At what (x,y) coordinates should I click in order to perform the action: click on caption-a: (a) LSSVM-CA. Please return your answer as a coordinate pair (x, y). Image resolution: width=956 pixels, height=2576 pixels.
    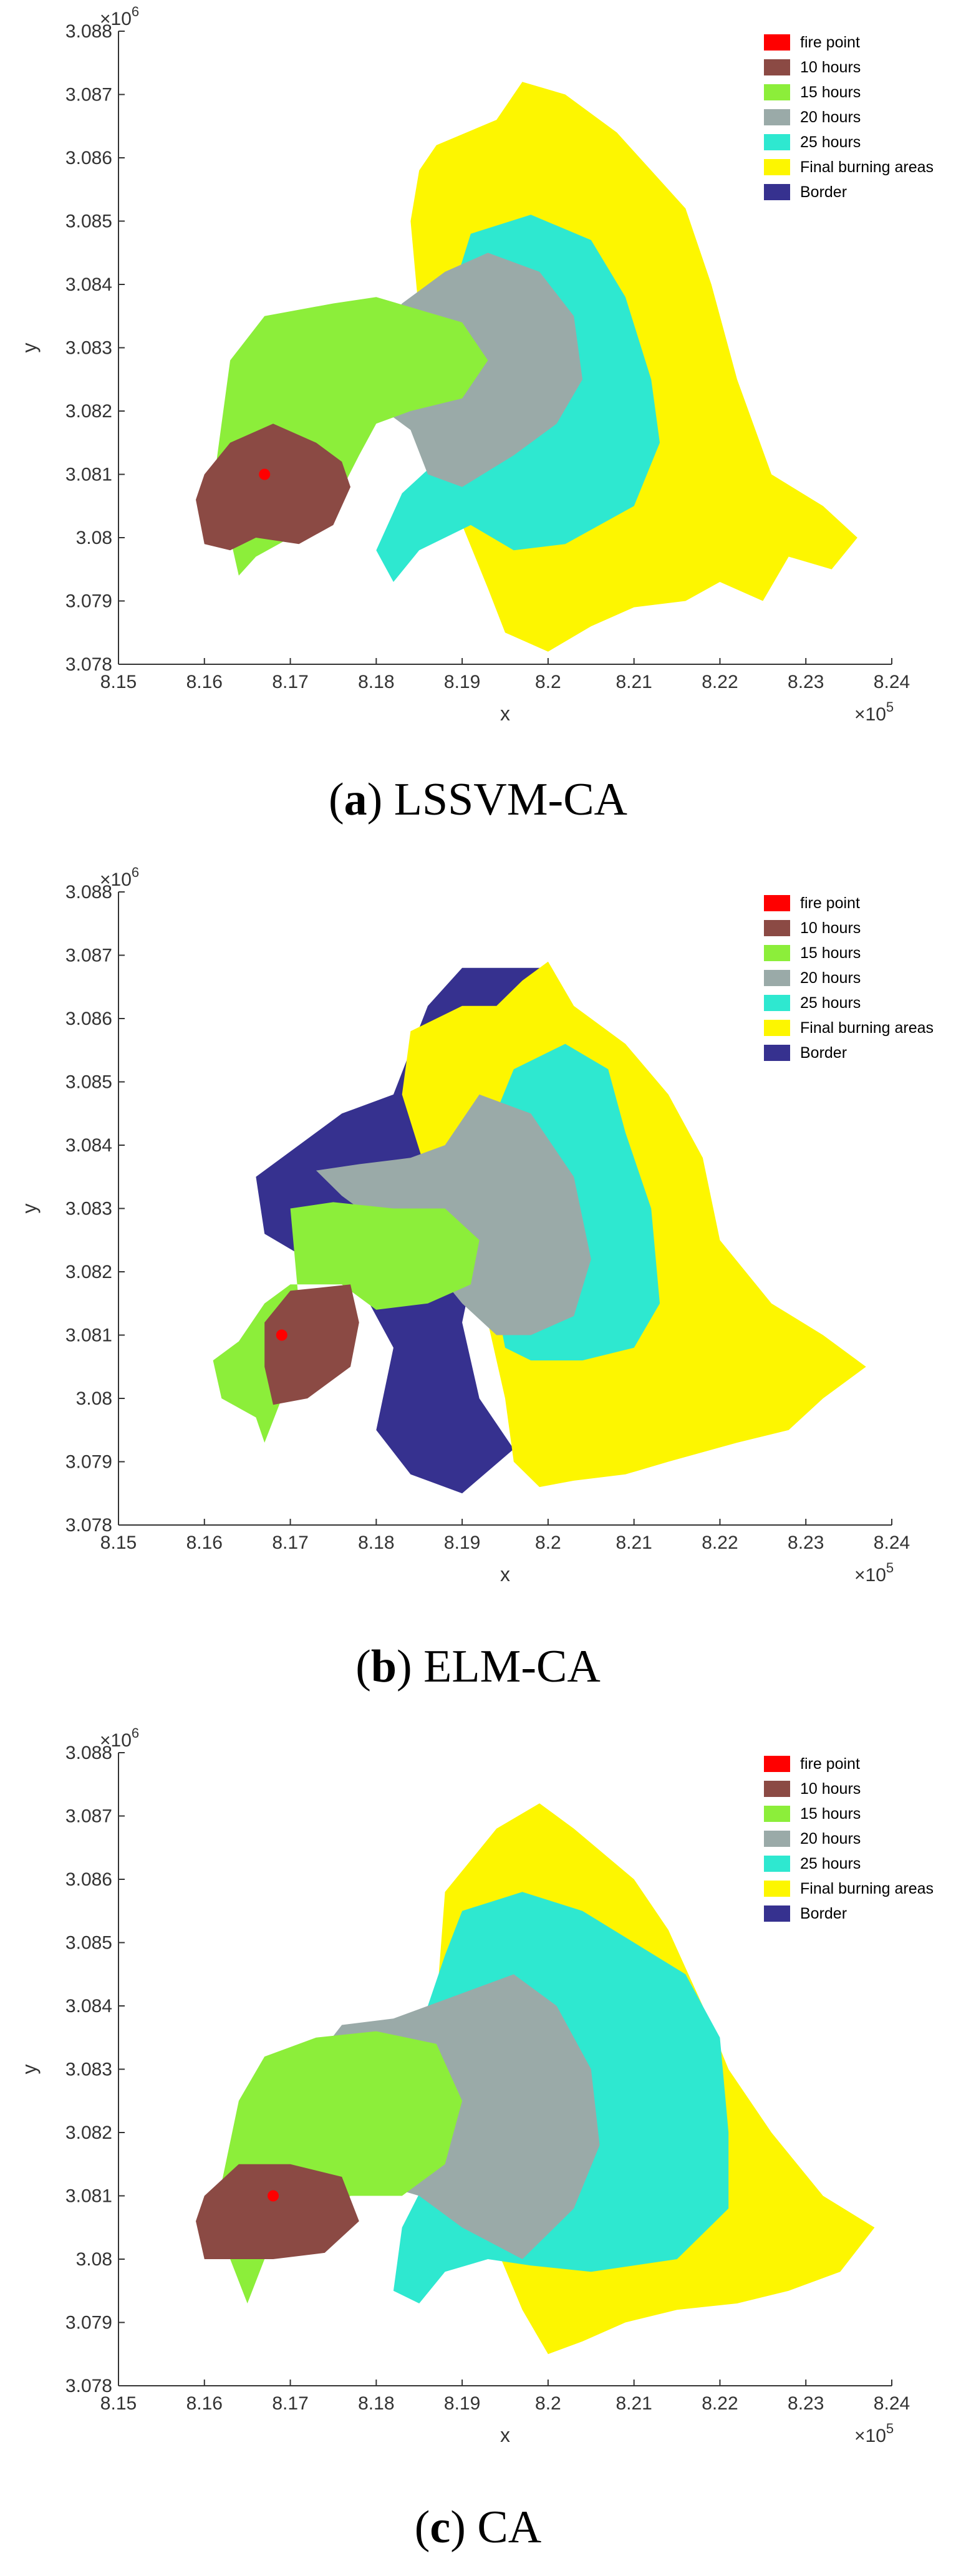
    Looking at the image, I should click on (477, 799).